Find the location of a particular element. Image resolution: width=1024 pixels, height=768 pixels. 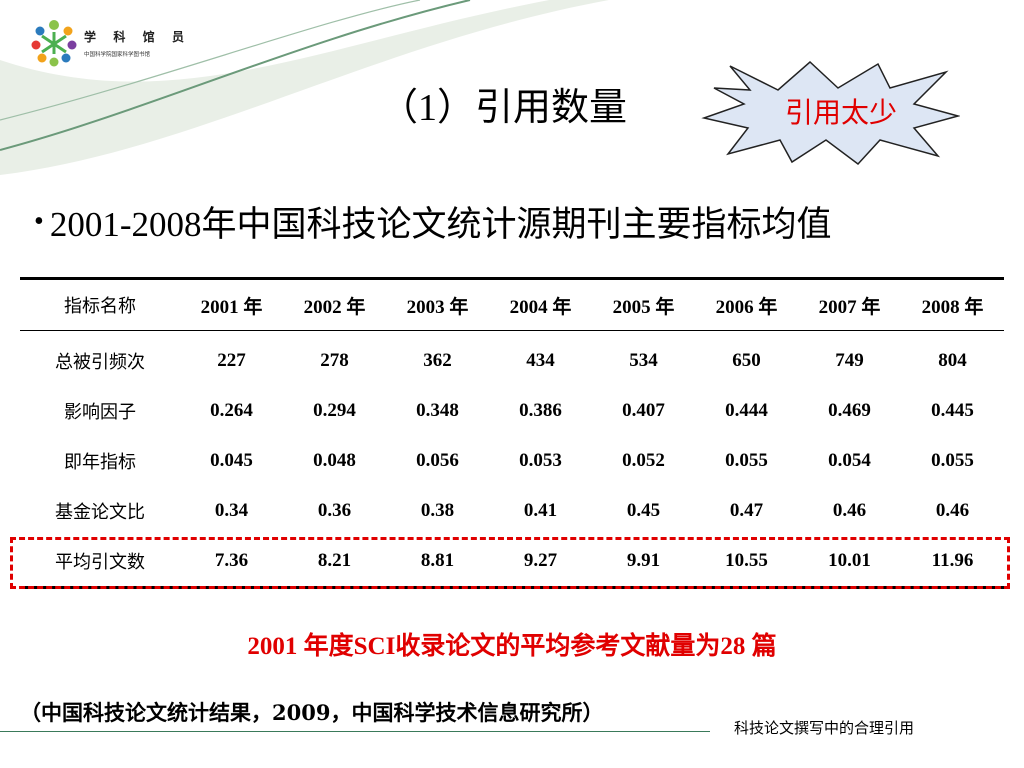

row-name-cell: 基金论文比 is located at coordinates (100, 512).